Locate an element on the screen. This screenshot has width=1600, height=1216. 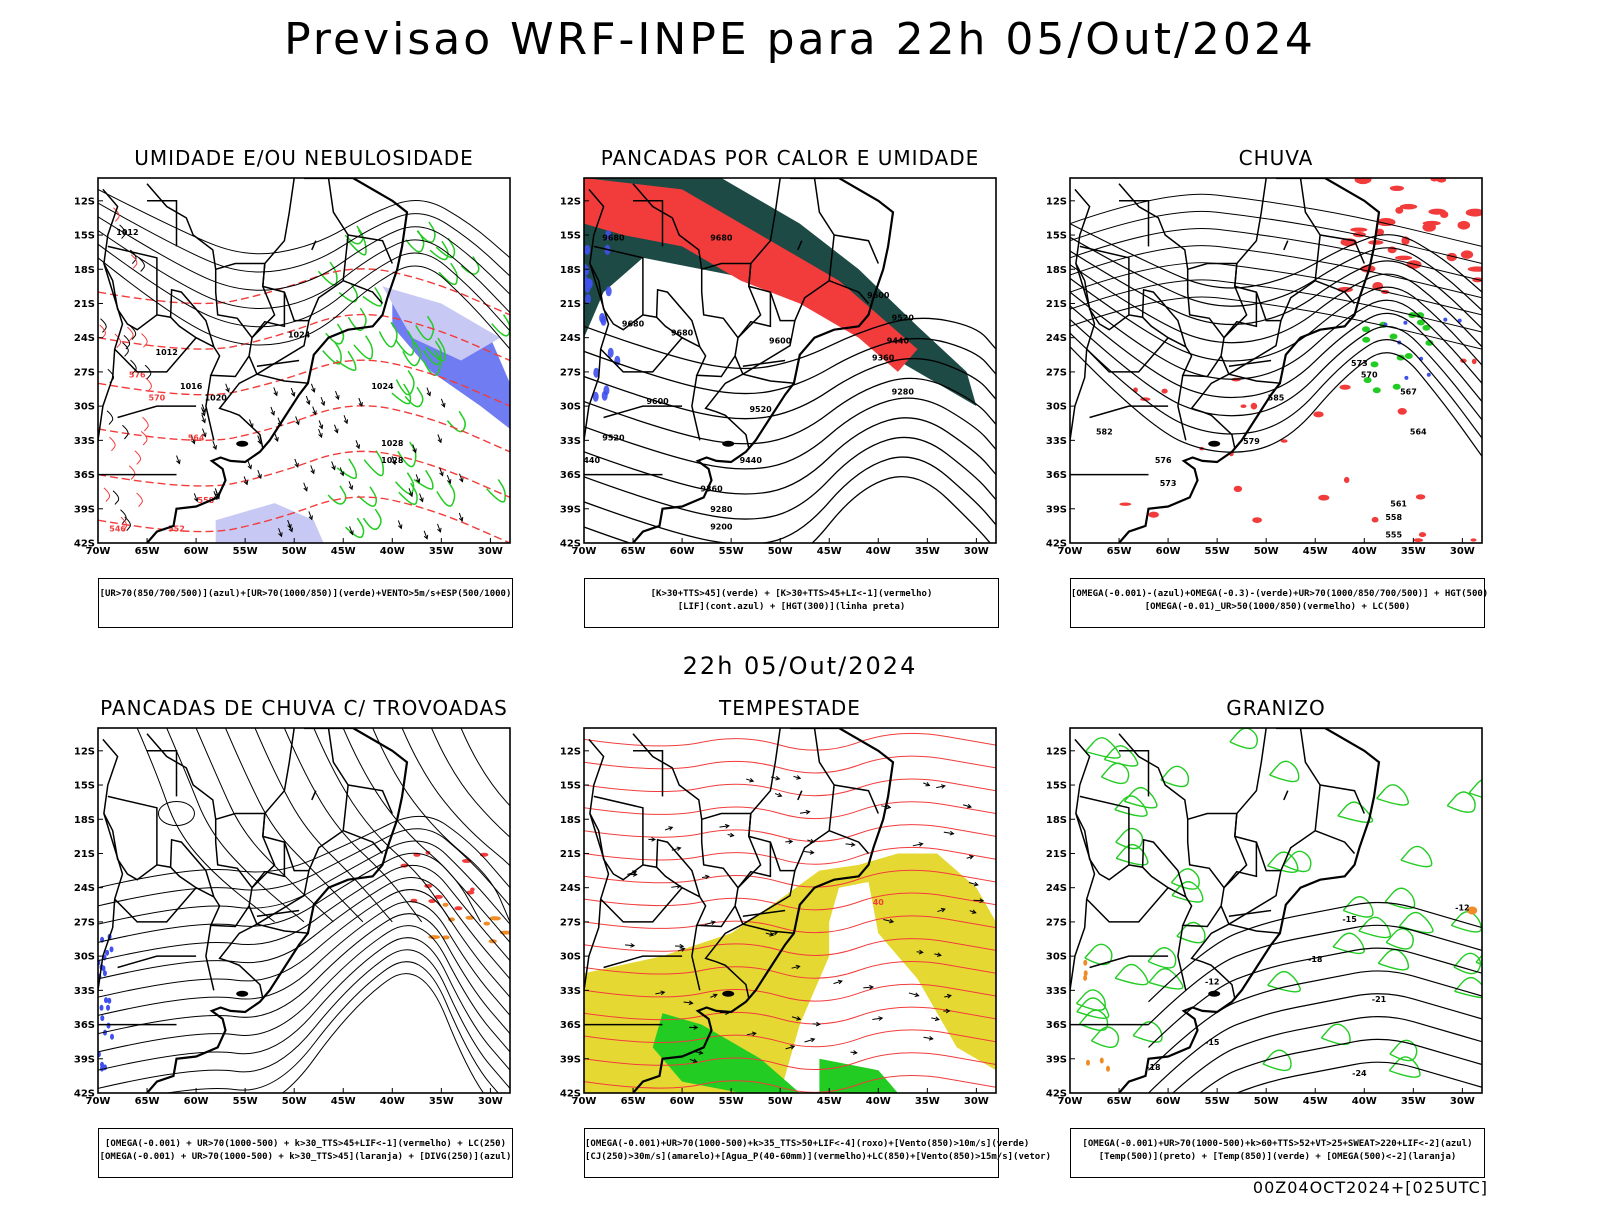
panel-title: TEMPESTADE is located at coordinates (790, 708).